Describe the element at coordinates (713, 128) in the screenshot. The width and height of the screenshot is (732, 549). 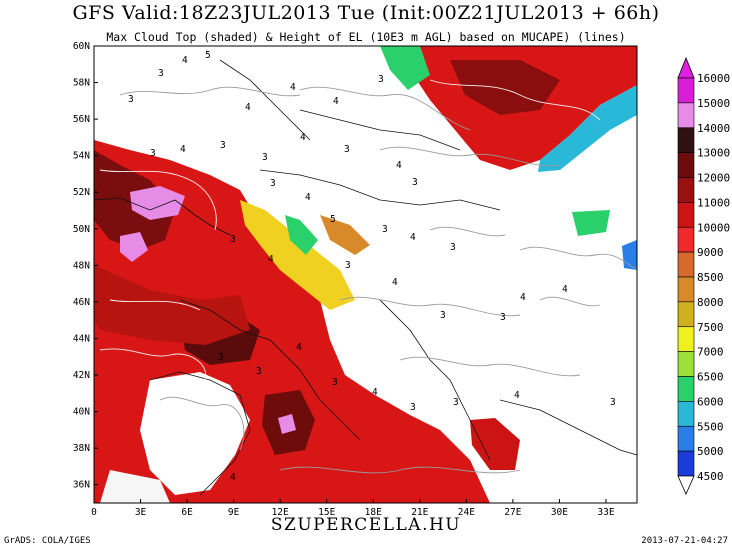
I see `colorbar-label: 14000` at that location.